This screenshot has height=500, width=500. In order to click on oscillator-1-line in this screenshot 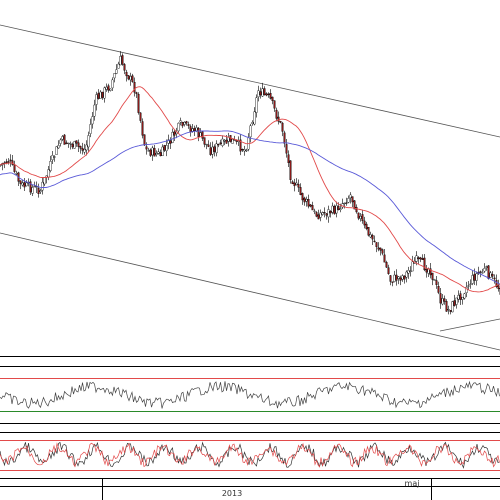, I will do `click(250, 394)`.